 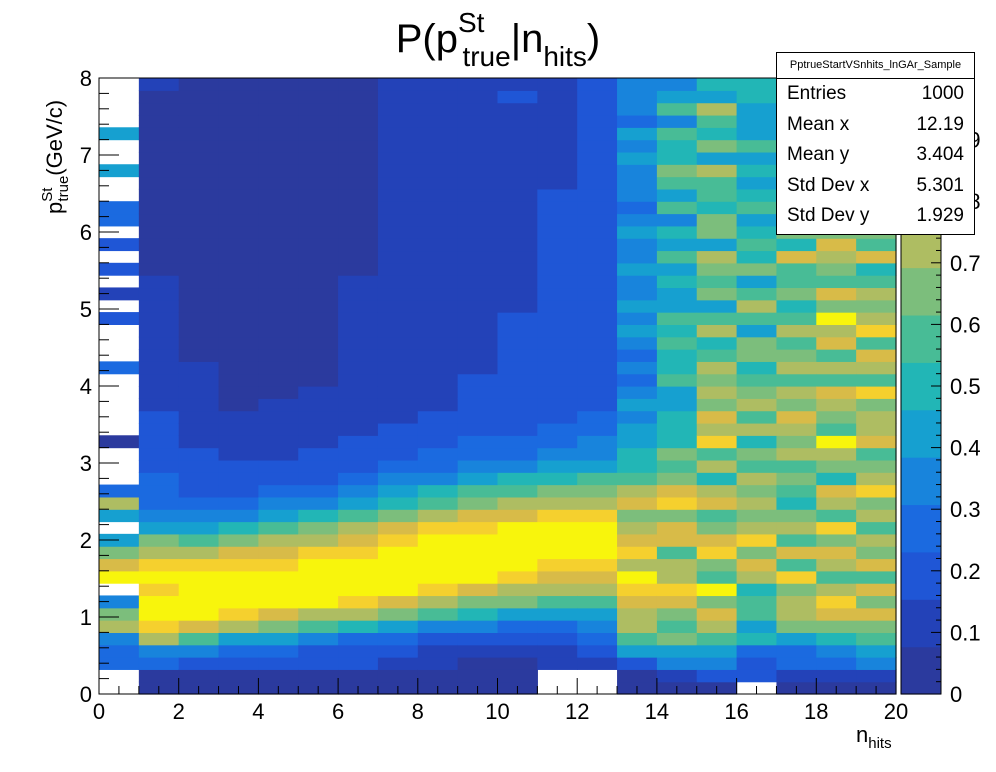 What do you see at coordinates (965, 324) in the screenshot?
I see `palette-tick-label: 0.6` at bounding box center [965, 324].